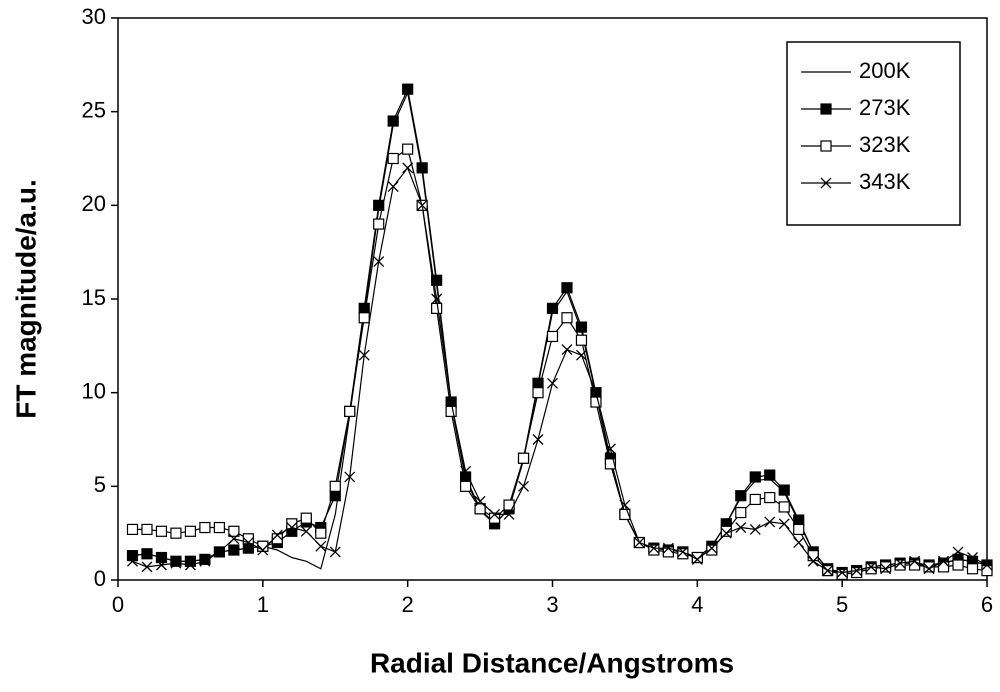 Image resolution: width=1000 pixels, height=692 pixels. Describe the element at coordinates (873, 133) in the screenshot. I see `legend: 200K 273K 323K 343K` at that location.